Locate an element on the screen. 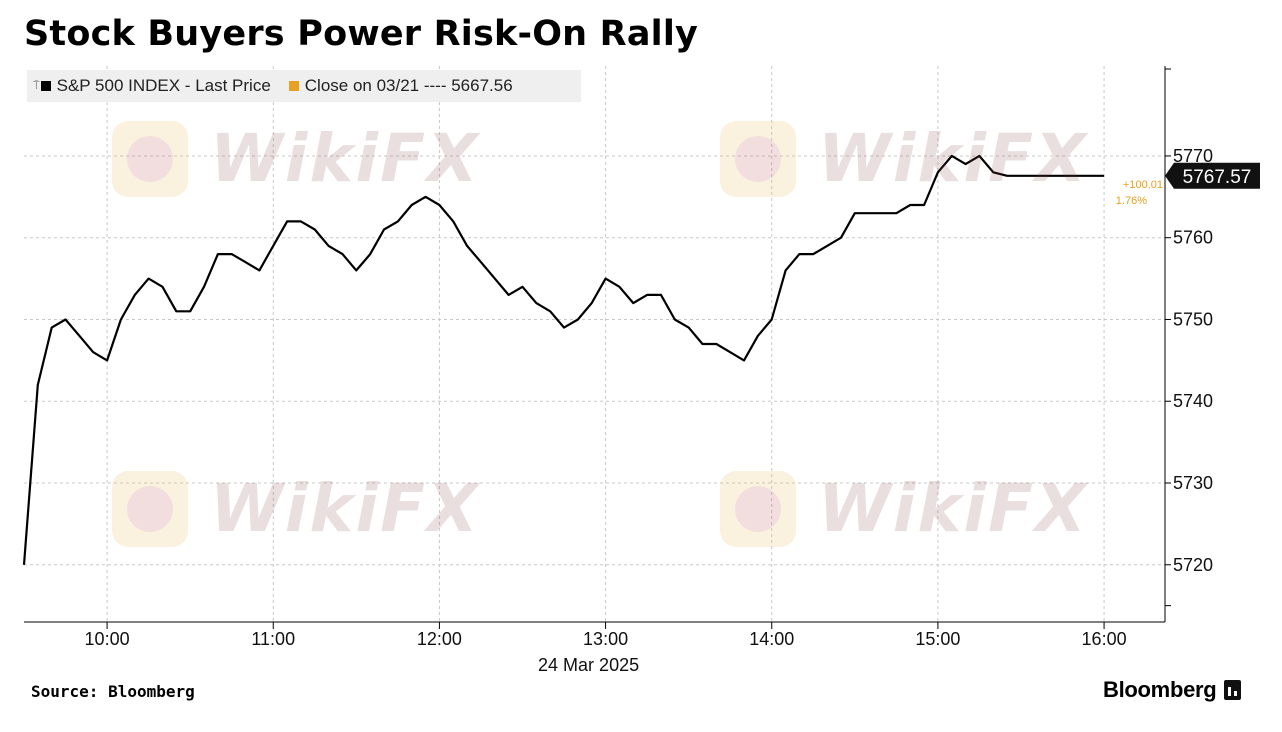  y-tick-label: 5750 is located at coordinates (1193, 319).